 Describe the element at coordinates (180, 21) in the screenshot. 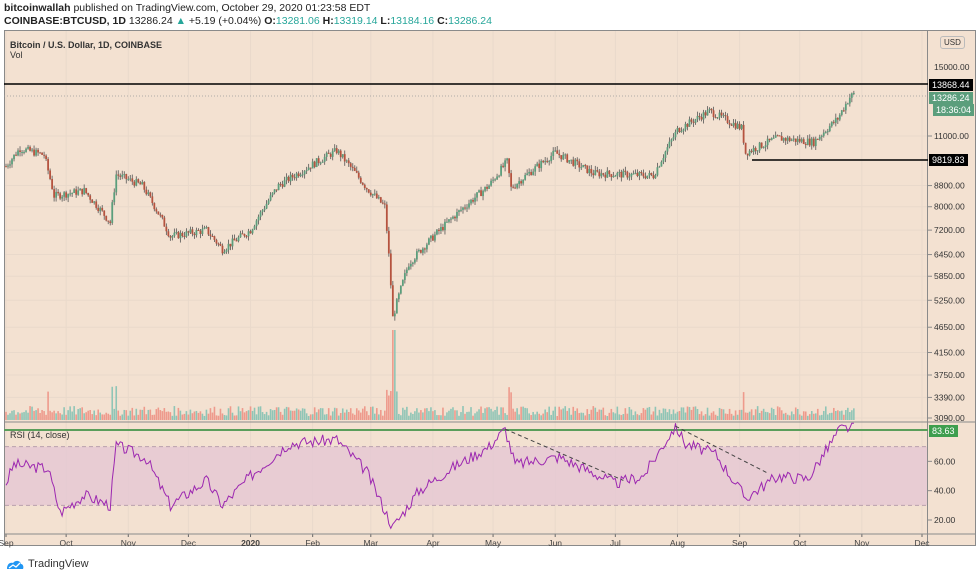

I see `up-arrow-icon: ▲` at that location.